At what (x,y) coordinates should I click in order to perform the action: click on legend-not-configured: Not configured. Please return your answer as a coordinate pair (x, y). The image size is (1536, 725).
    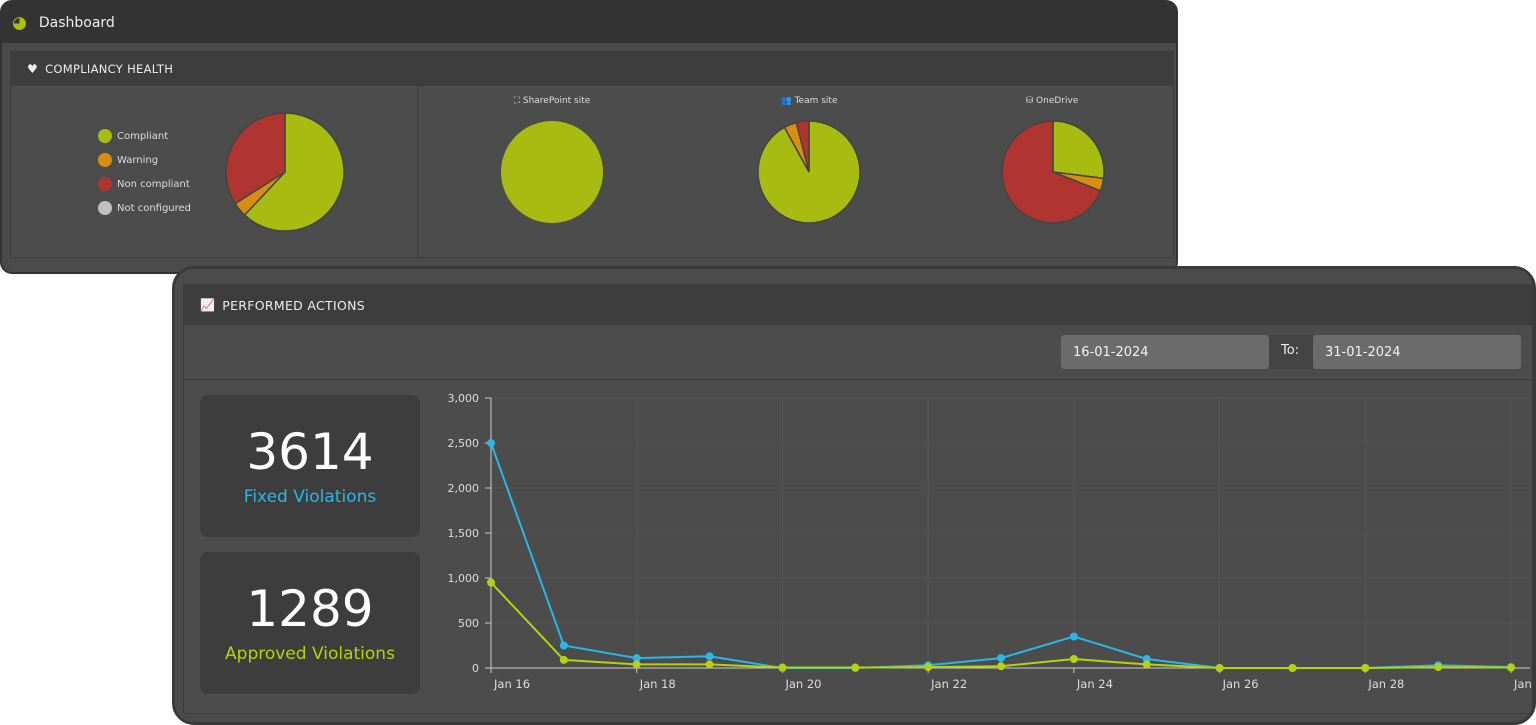
    Looking at the image, I should click on (144, 208).